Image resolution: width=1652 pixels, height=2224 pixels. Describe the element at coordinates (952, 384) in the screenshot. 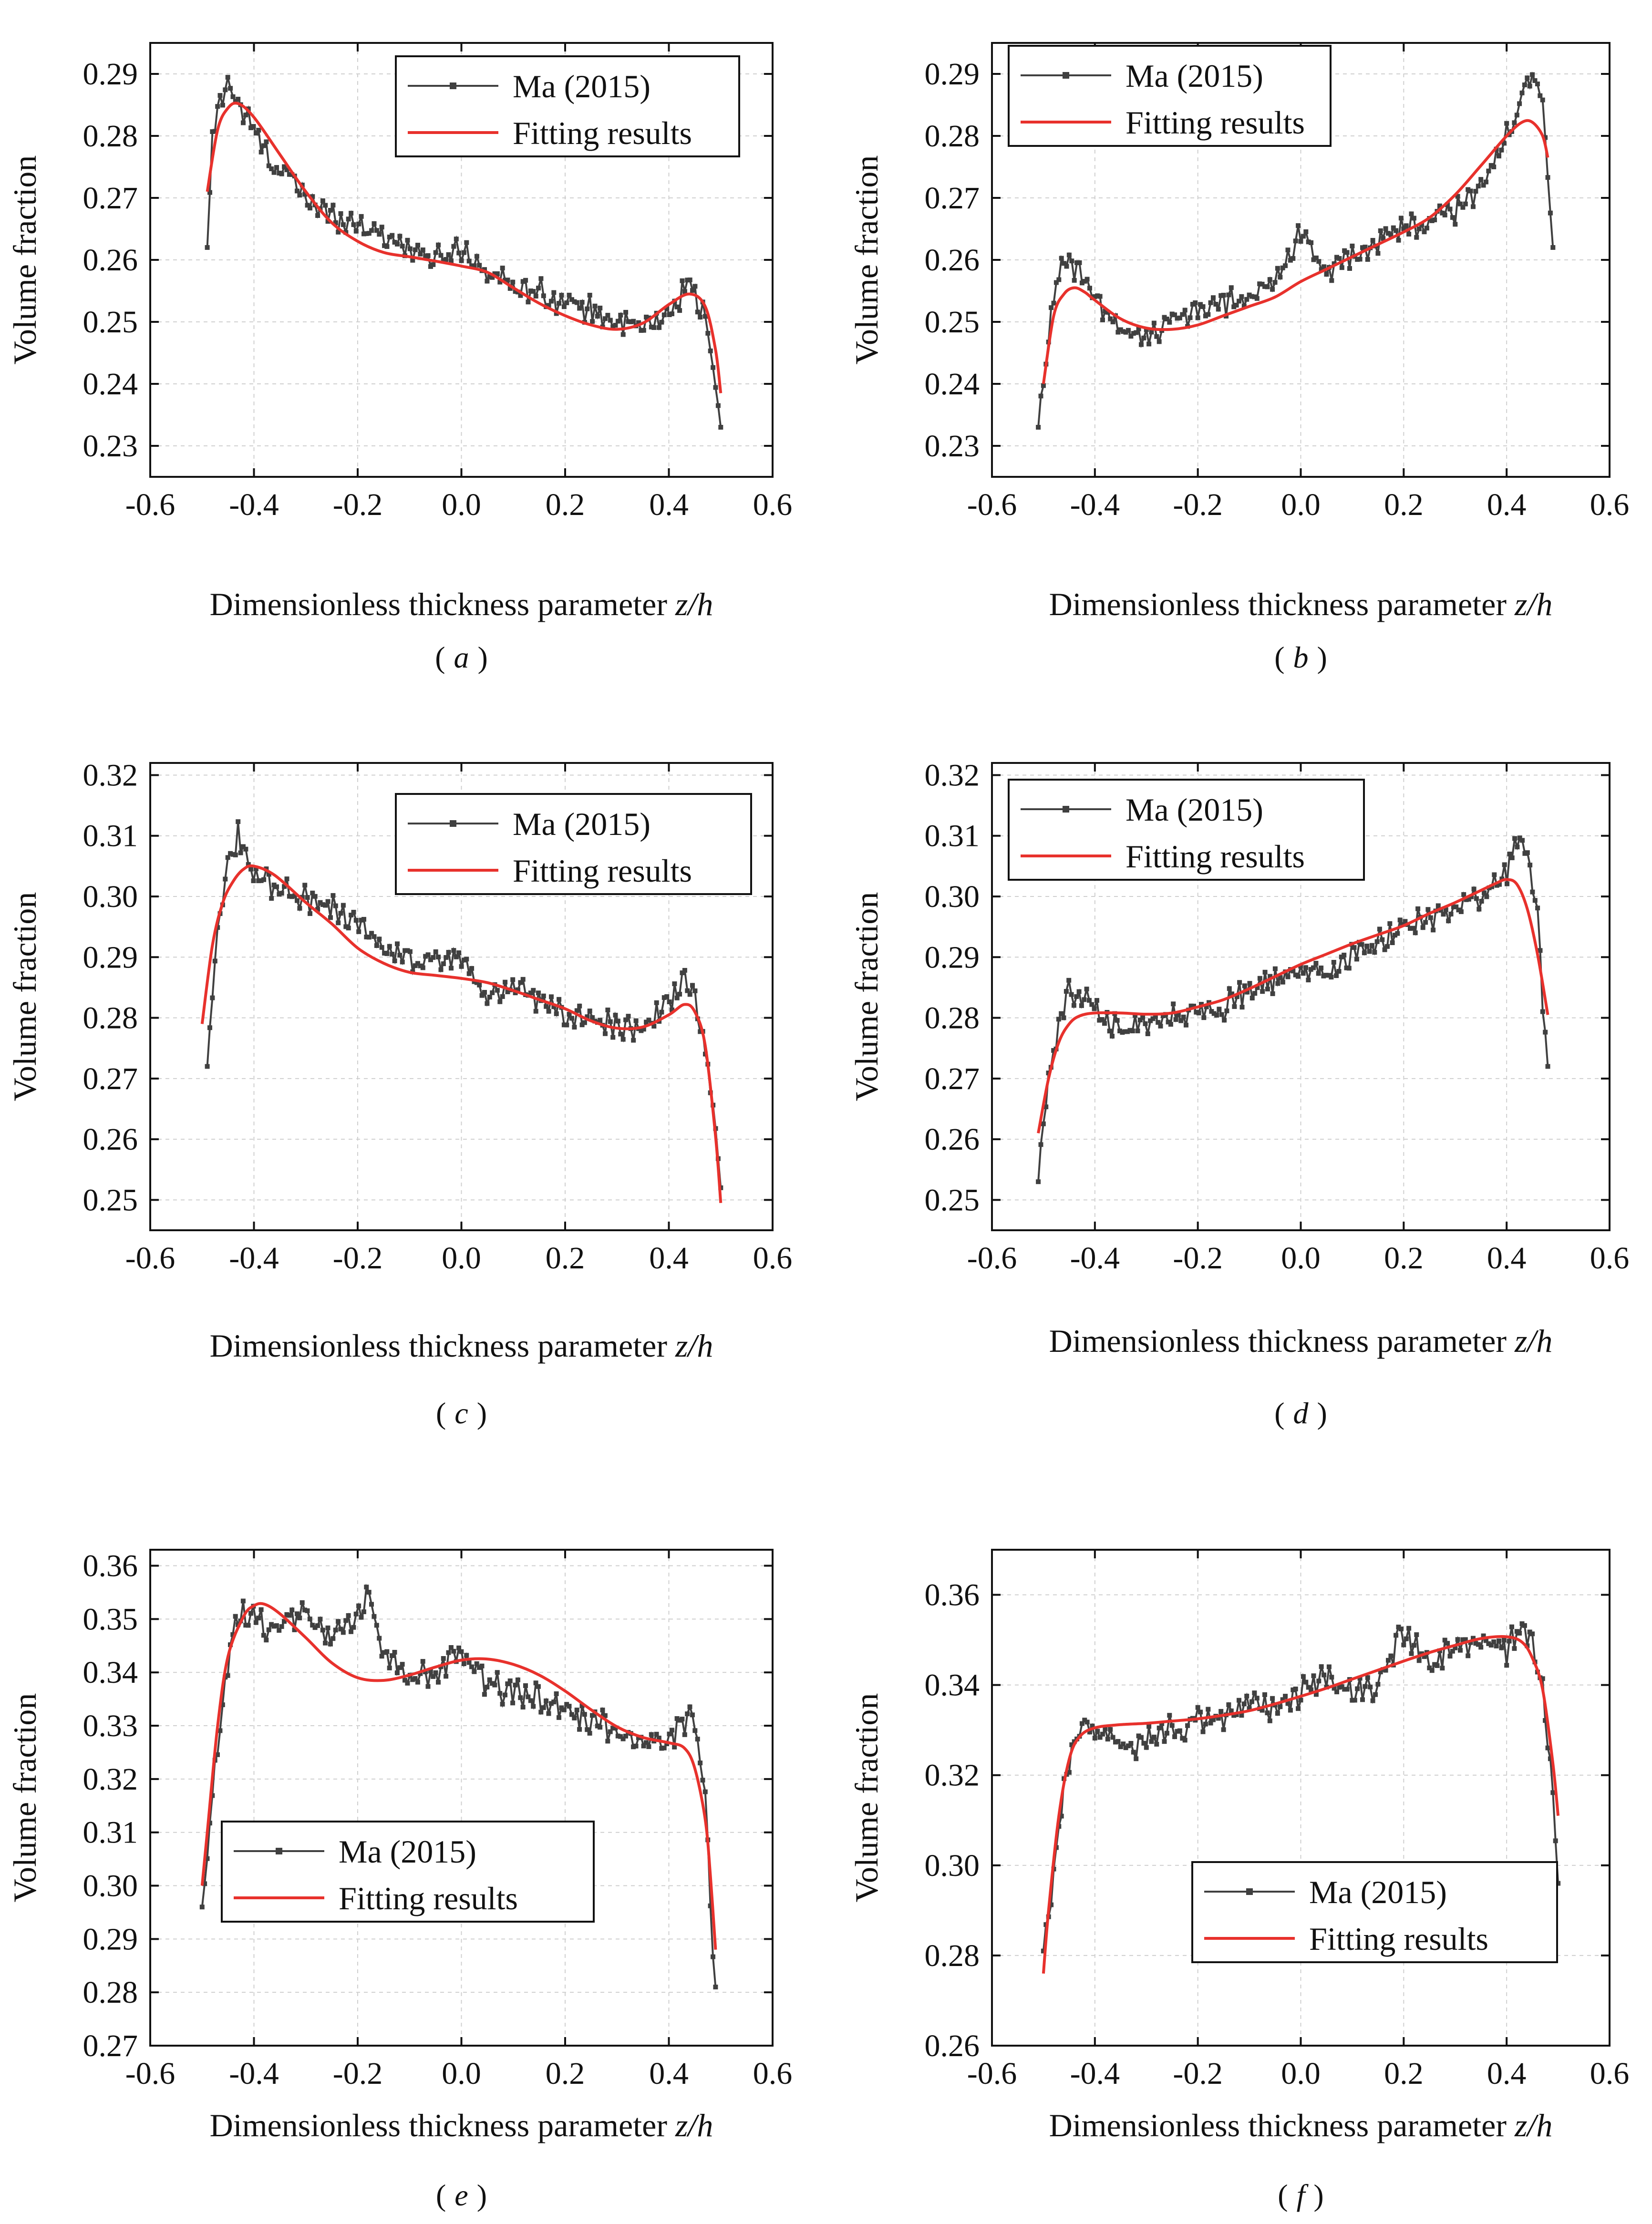

I see `y-tick-label: 0.24` at that location.